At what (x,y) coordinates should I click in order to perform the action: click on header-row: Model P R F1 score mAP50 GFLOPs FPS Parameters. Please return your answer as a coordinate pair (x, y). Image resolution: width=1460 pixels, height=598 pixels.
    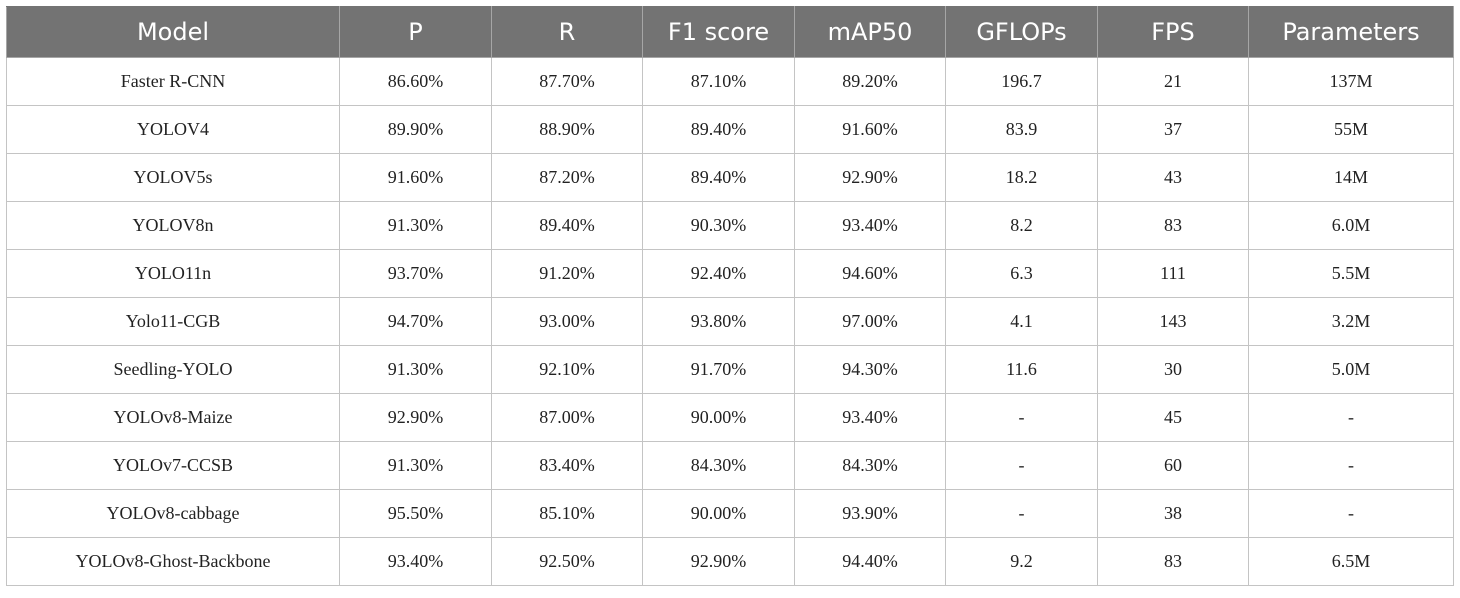
    Looking at the image, I should click on (730, 32).